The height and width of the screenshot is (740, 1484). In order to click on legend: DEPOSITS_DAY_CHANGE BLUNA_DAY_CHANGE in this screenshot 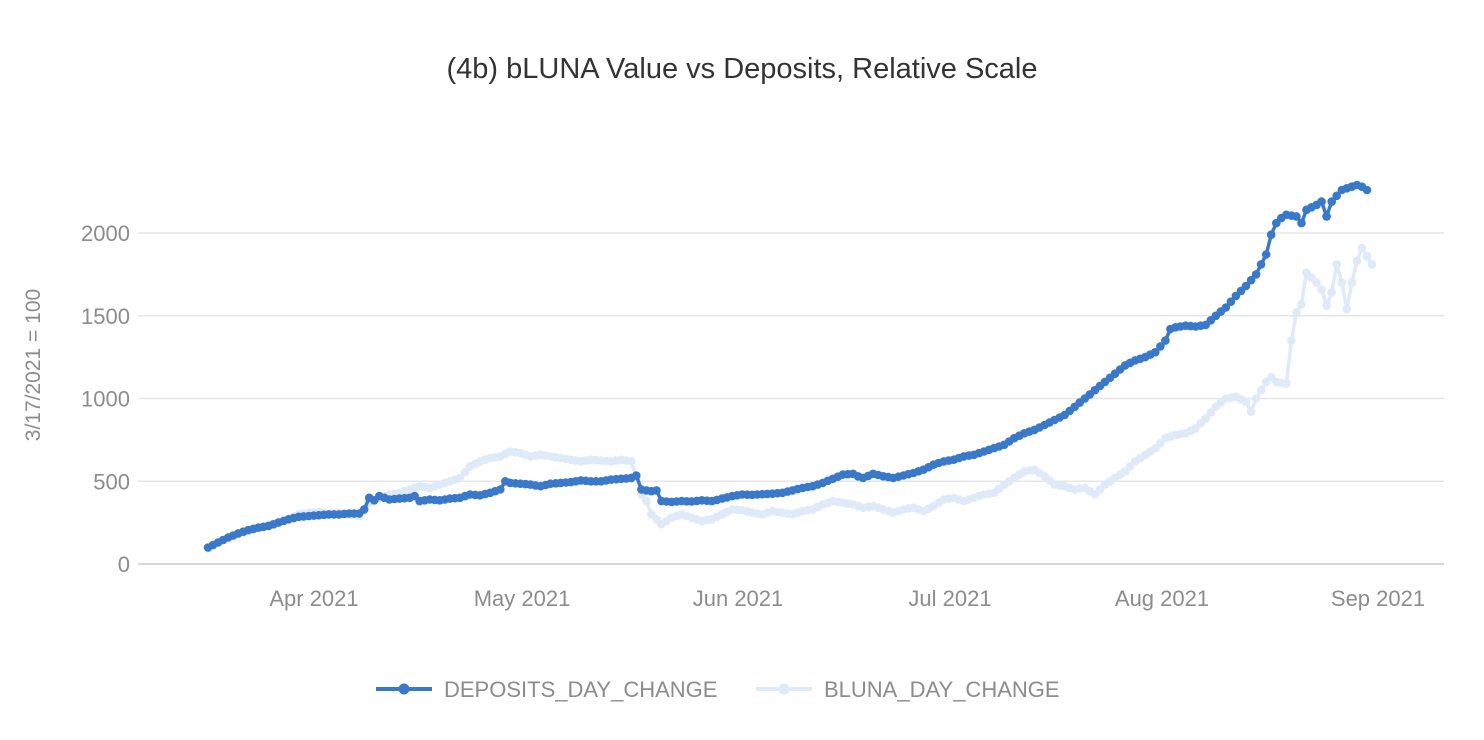, I will do `click(718, 689)`.